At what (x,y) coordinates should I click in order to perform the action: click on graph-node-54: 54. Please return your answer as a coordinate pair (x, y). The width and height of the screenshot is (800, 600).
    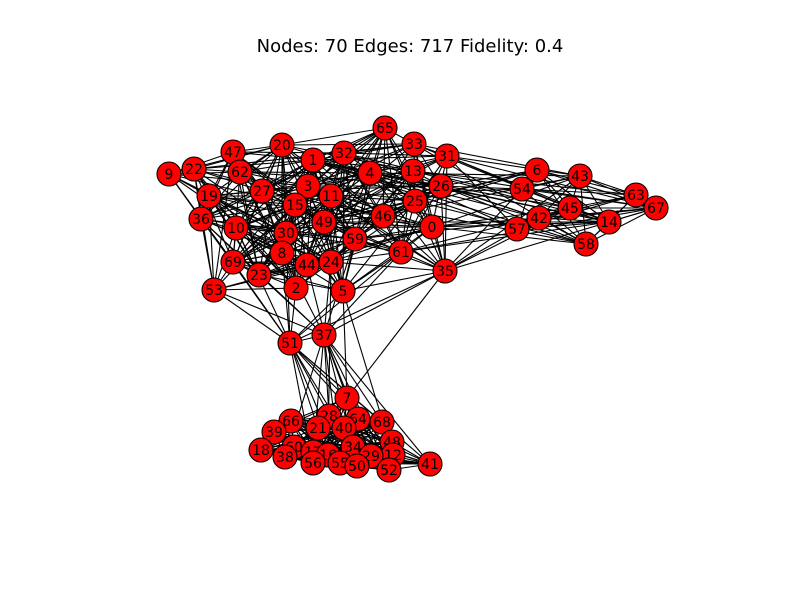
    Looking at the image, I should click on (522, 189).